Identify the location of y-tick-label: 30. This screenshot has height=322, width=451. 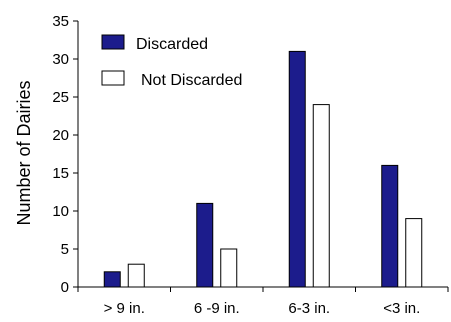
(60, 59).